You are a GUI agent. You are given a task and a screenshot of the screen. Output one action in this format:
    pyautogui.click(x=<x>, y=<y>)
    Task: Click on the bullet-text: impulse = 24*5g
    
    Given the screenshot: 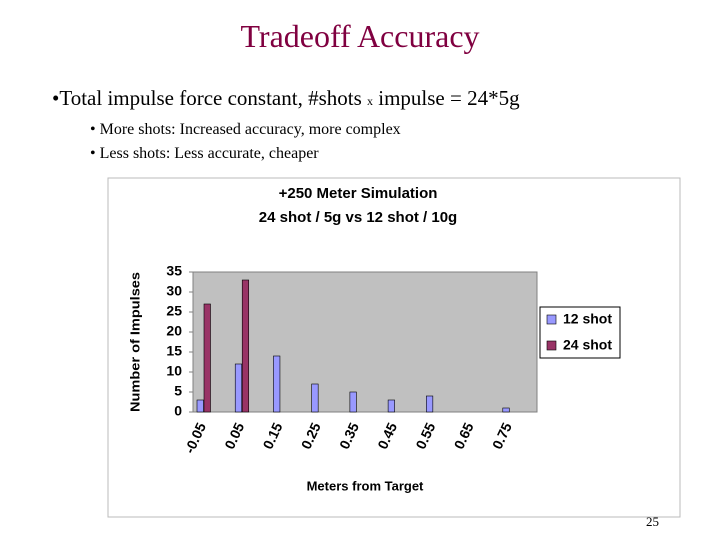 What is the action you would take?
    pyautogui.click(x=446, y=98)
    